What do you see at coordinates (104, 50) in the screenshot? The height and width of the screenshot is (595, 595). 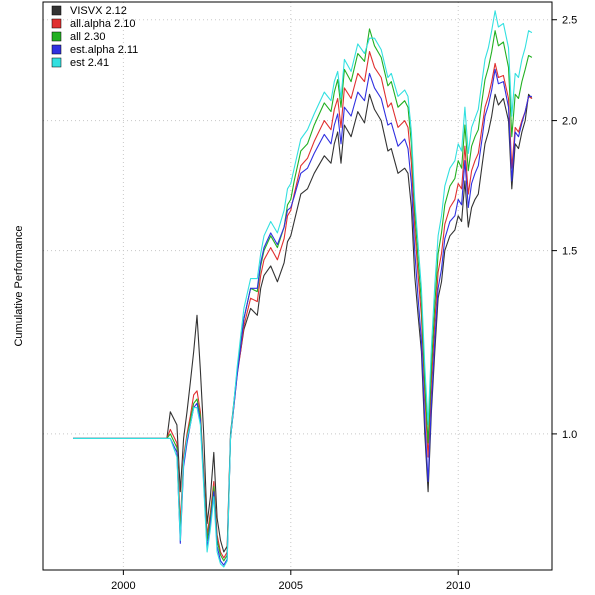 I see `legend-label: est.alpha 2.11` at bounding box center [104, 50].